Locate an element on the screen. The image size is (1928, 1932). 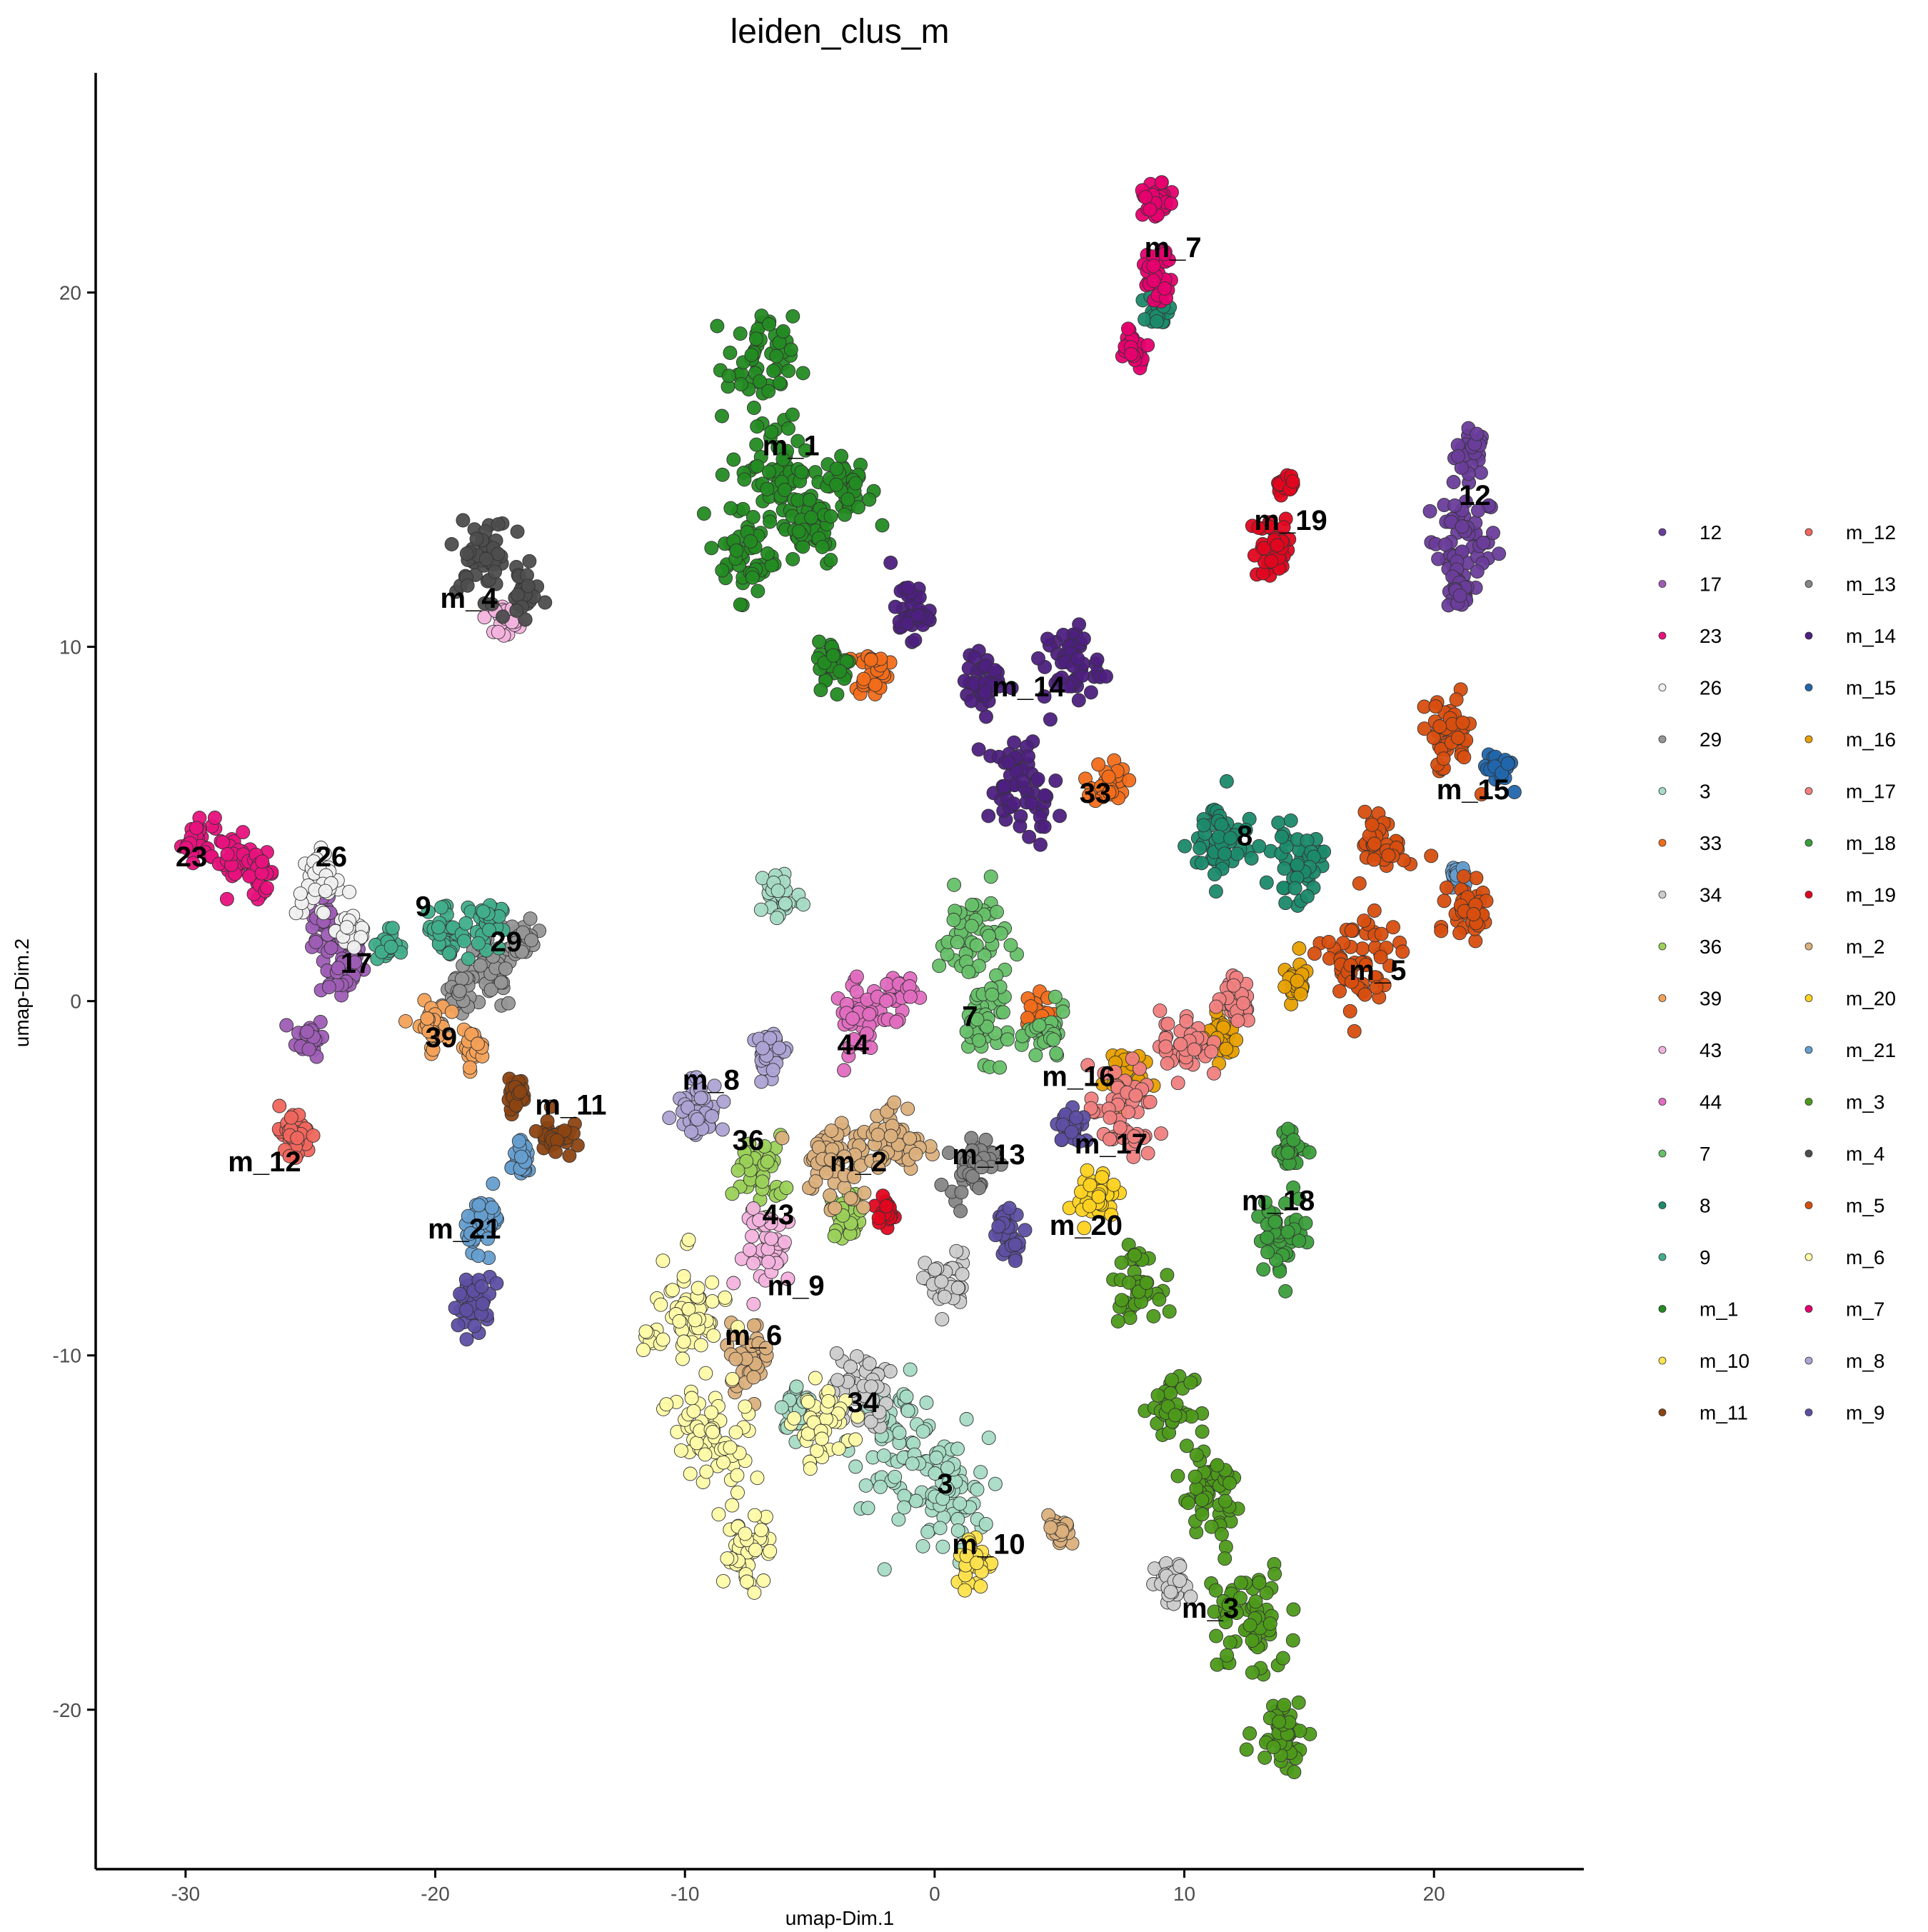
x-tick-label: -20 is located at coordinates (435, 1894).